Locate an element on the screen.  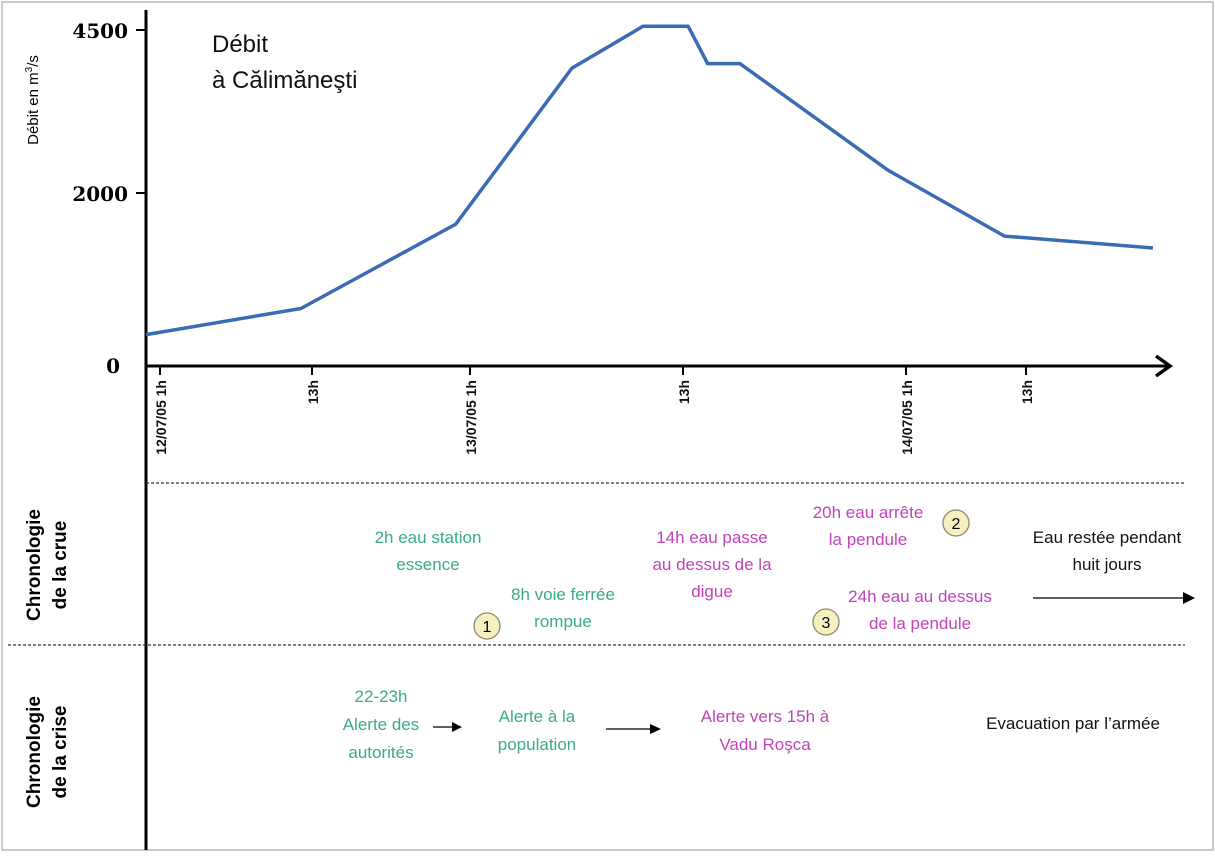
crue-arrow-head is located at coordinates (1189, 598).